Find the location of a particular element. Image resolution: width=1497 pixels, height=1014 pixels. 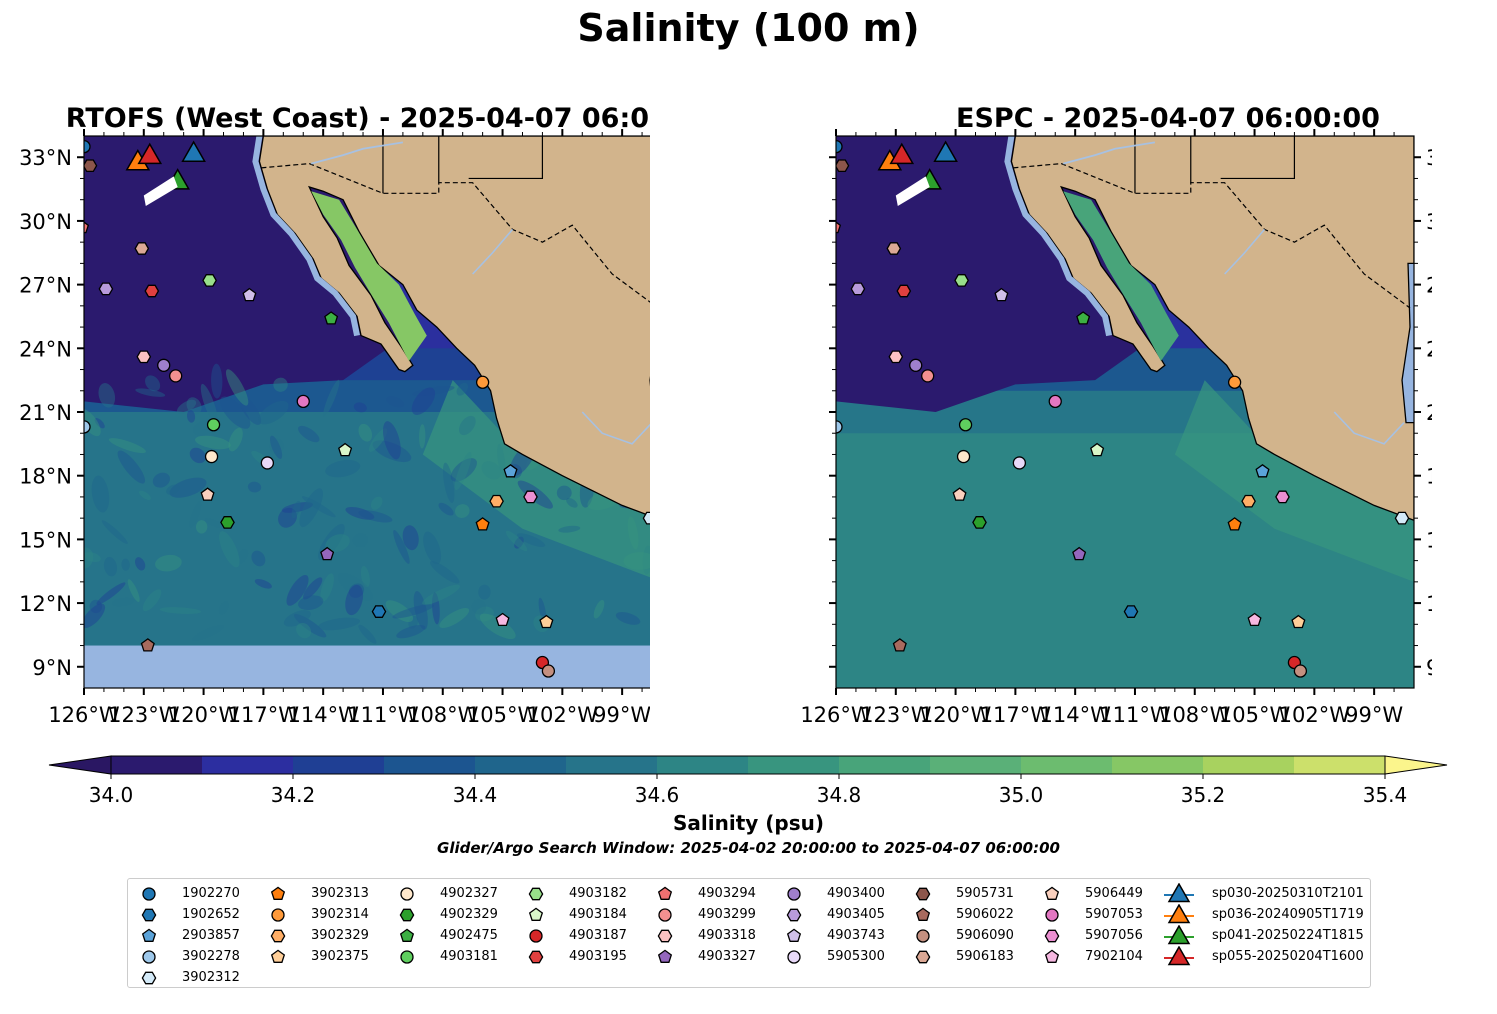

lon-tick-label: 108°W is located at coordinates (1195, 715).